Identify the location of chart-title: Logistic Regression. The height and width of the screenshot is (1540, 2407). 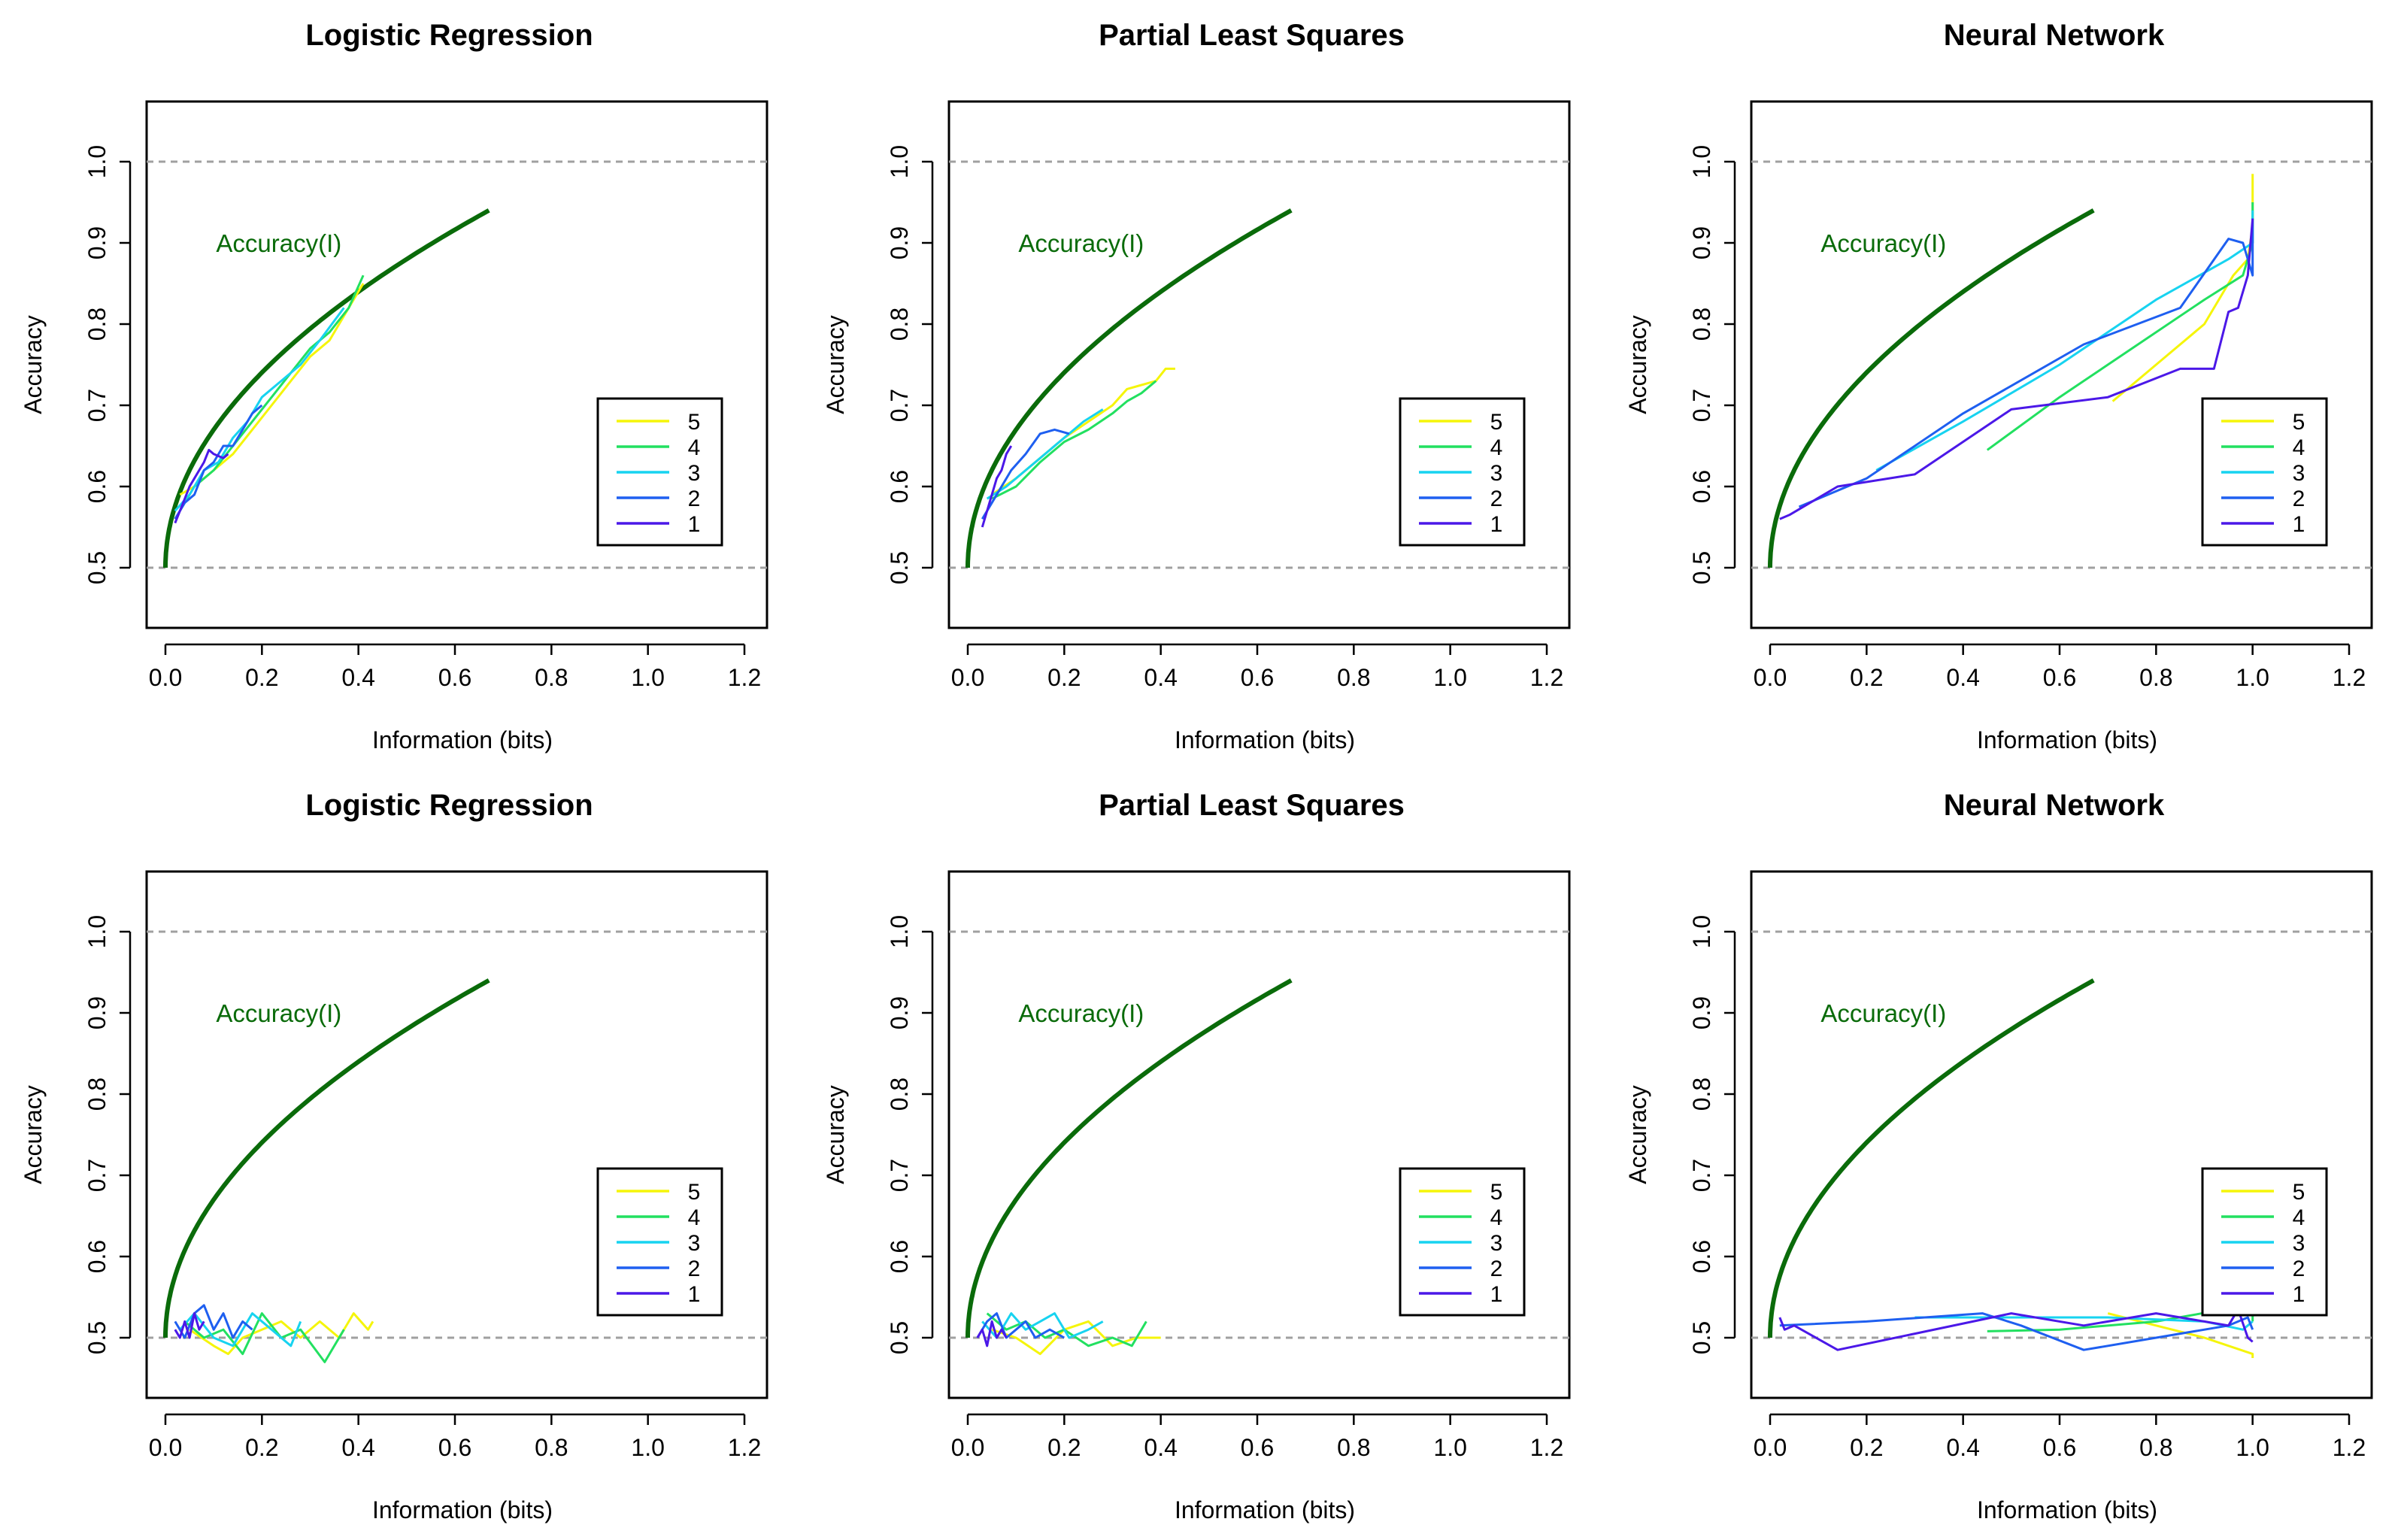
(449, 35).